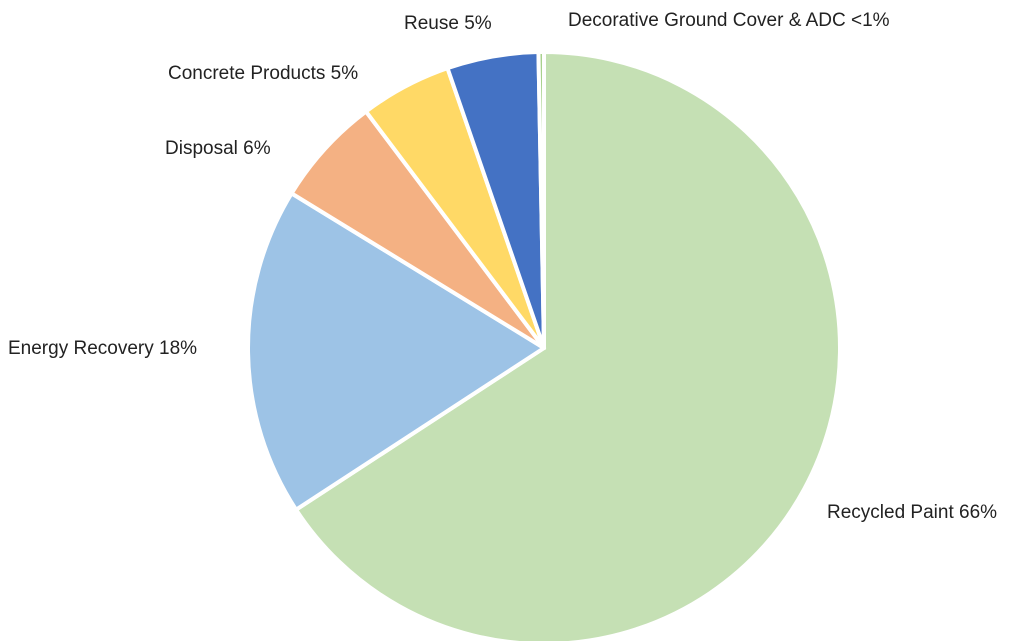 This screenshot has width=1026, height=641. I want to click on slice-label-reuse: Reuse 5%, so click(448, 23).